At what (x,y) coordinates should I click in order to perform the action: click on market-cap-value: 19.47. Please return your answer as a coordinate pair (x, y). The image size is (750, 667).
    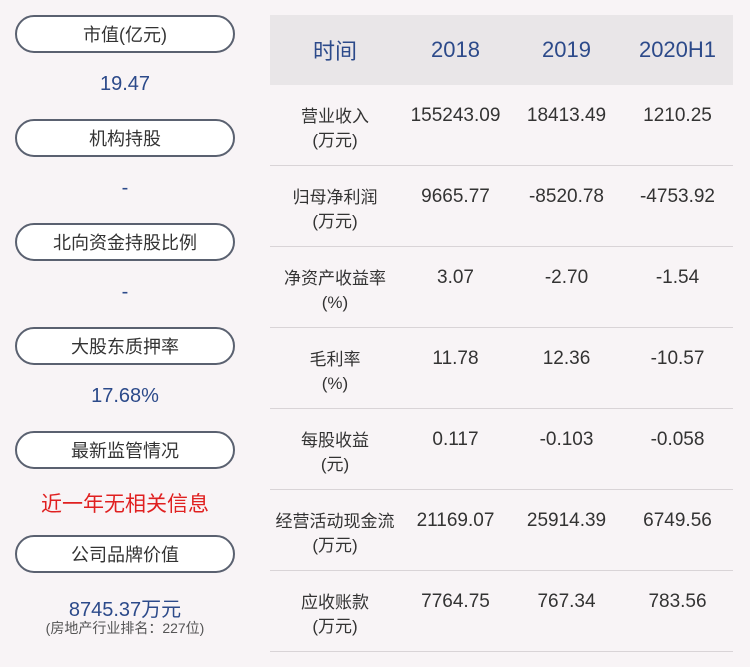
    Looking at the image, I should click on (125, 84).